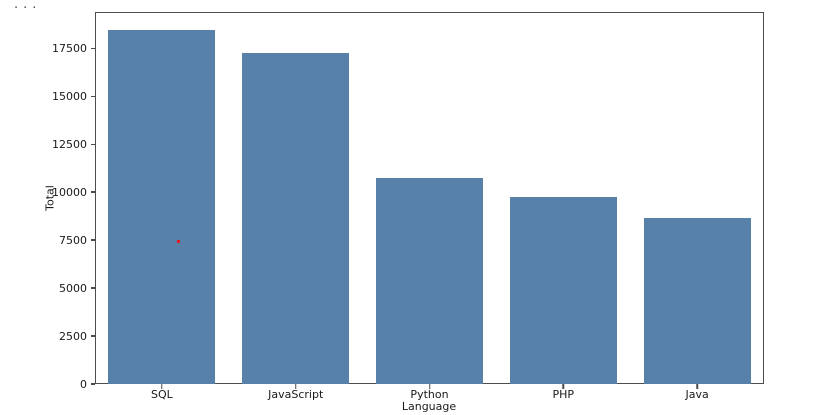 The height and width of the screenshot is (415, 825). What do you see at coordinates (69, 192) in the screenshot?
I see `y-tick-label-10000: 10000` at bounding box center [69, 192].